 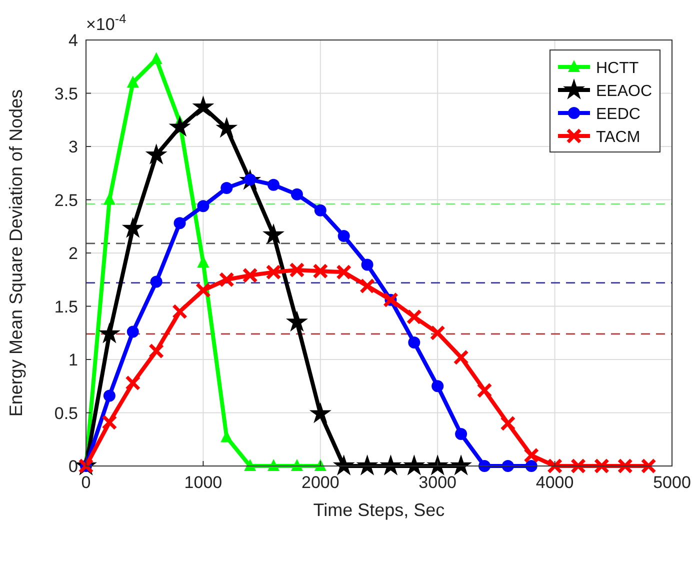 I want to click on y-tick-label: 2.5, so click(x=66, y=200).